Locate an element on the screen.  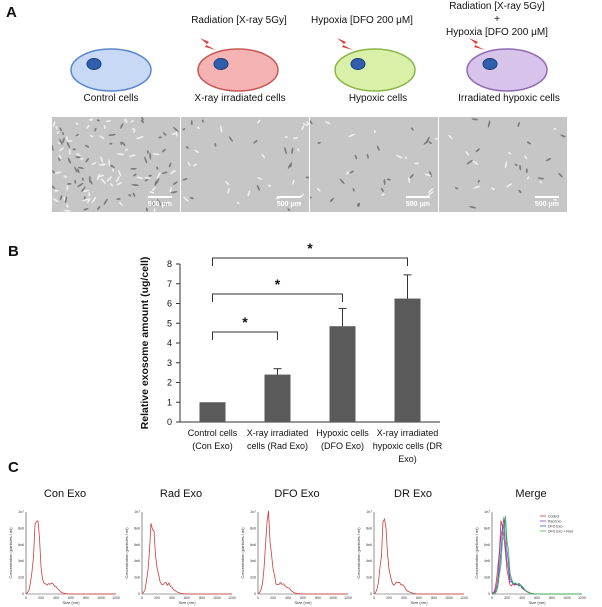
y-tick-label: 1 is located at coordinates (169, 402).